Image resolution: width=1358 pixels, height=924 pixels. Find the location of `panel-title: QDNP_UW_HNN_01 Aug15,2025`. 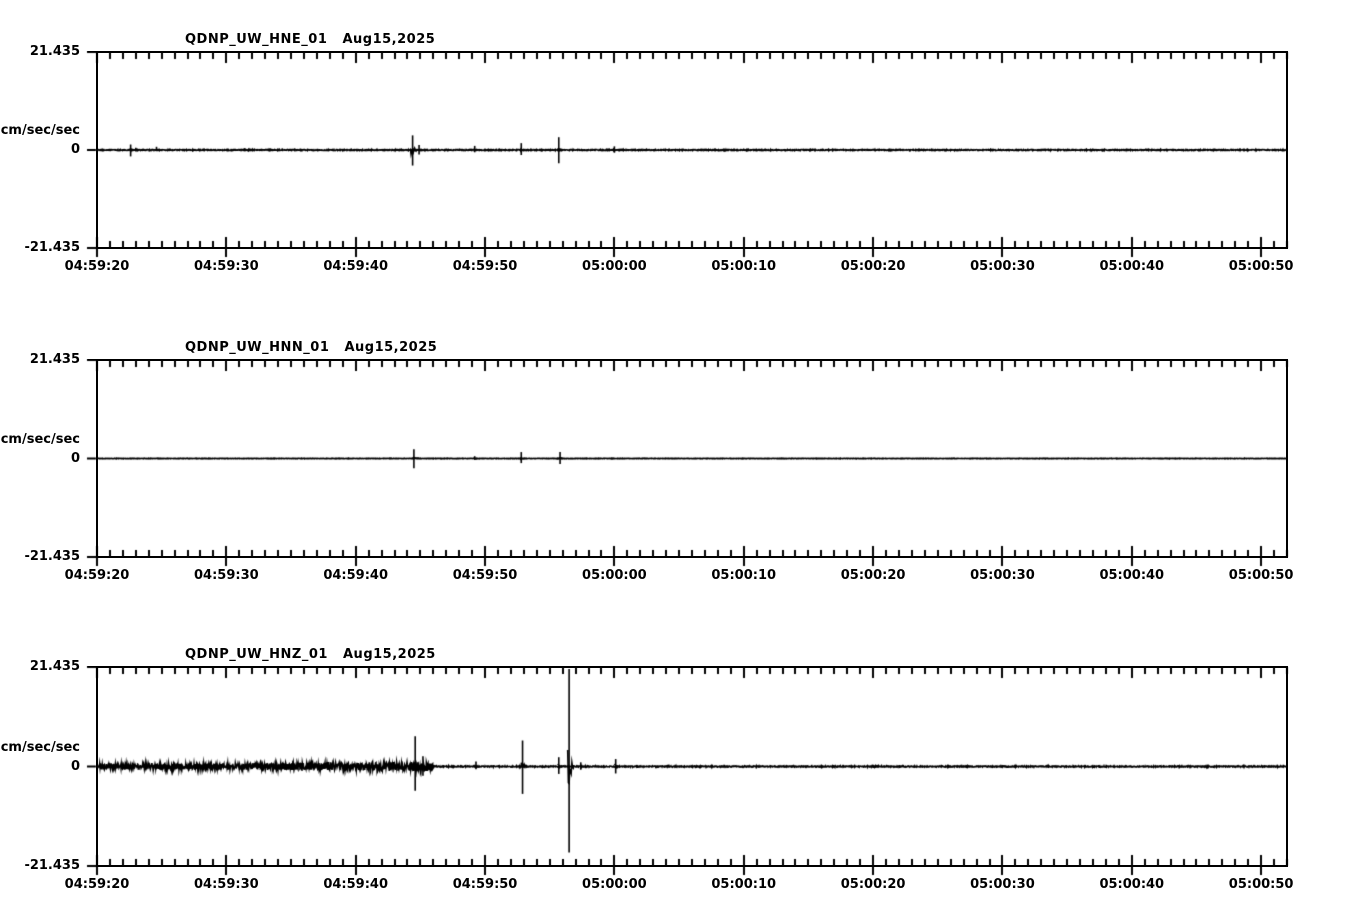

panel-title: QDNP_UW_HNN_01 Aug15,2025 is located at coordinates (311, 347).